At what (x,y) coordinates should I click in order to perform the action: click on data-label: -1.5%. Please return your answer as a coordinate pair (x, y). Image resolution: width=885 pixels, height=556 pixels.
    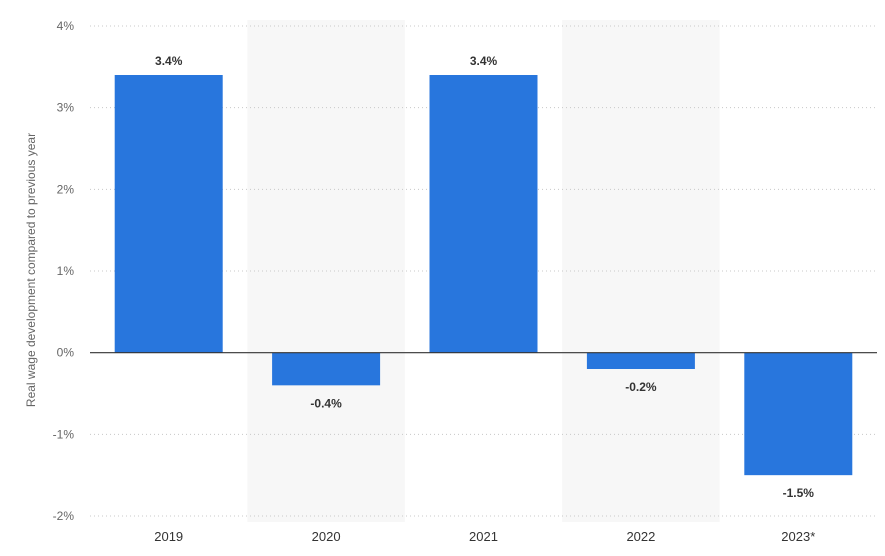
    Looking at the image, I should click on (799, 493).